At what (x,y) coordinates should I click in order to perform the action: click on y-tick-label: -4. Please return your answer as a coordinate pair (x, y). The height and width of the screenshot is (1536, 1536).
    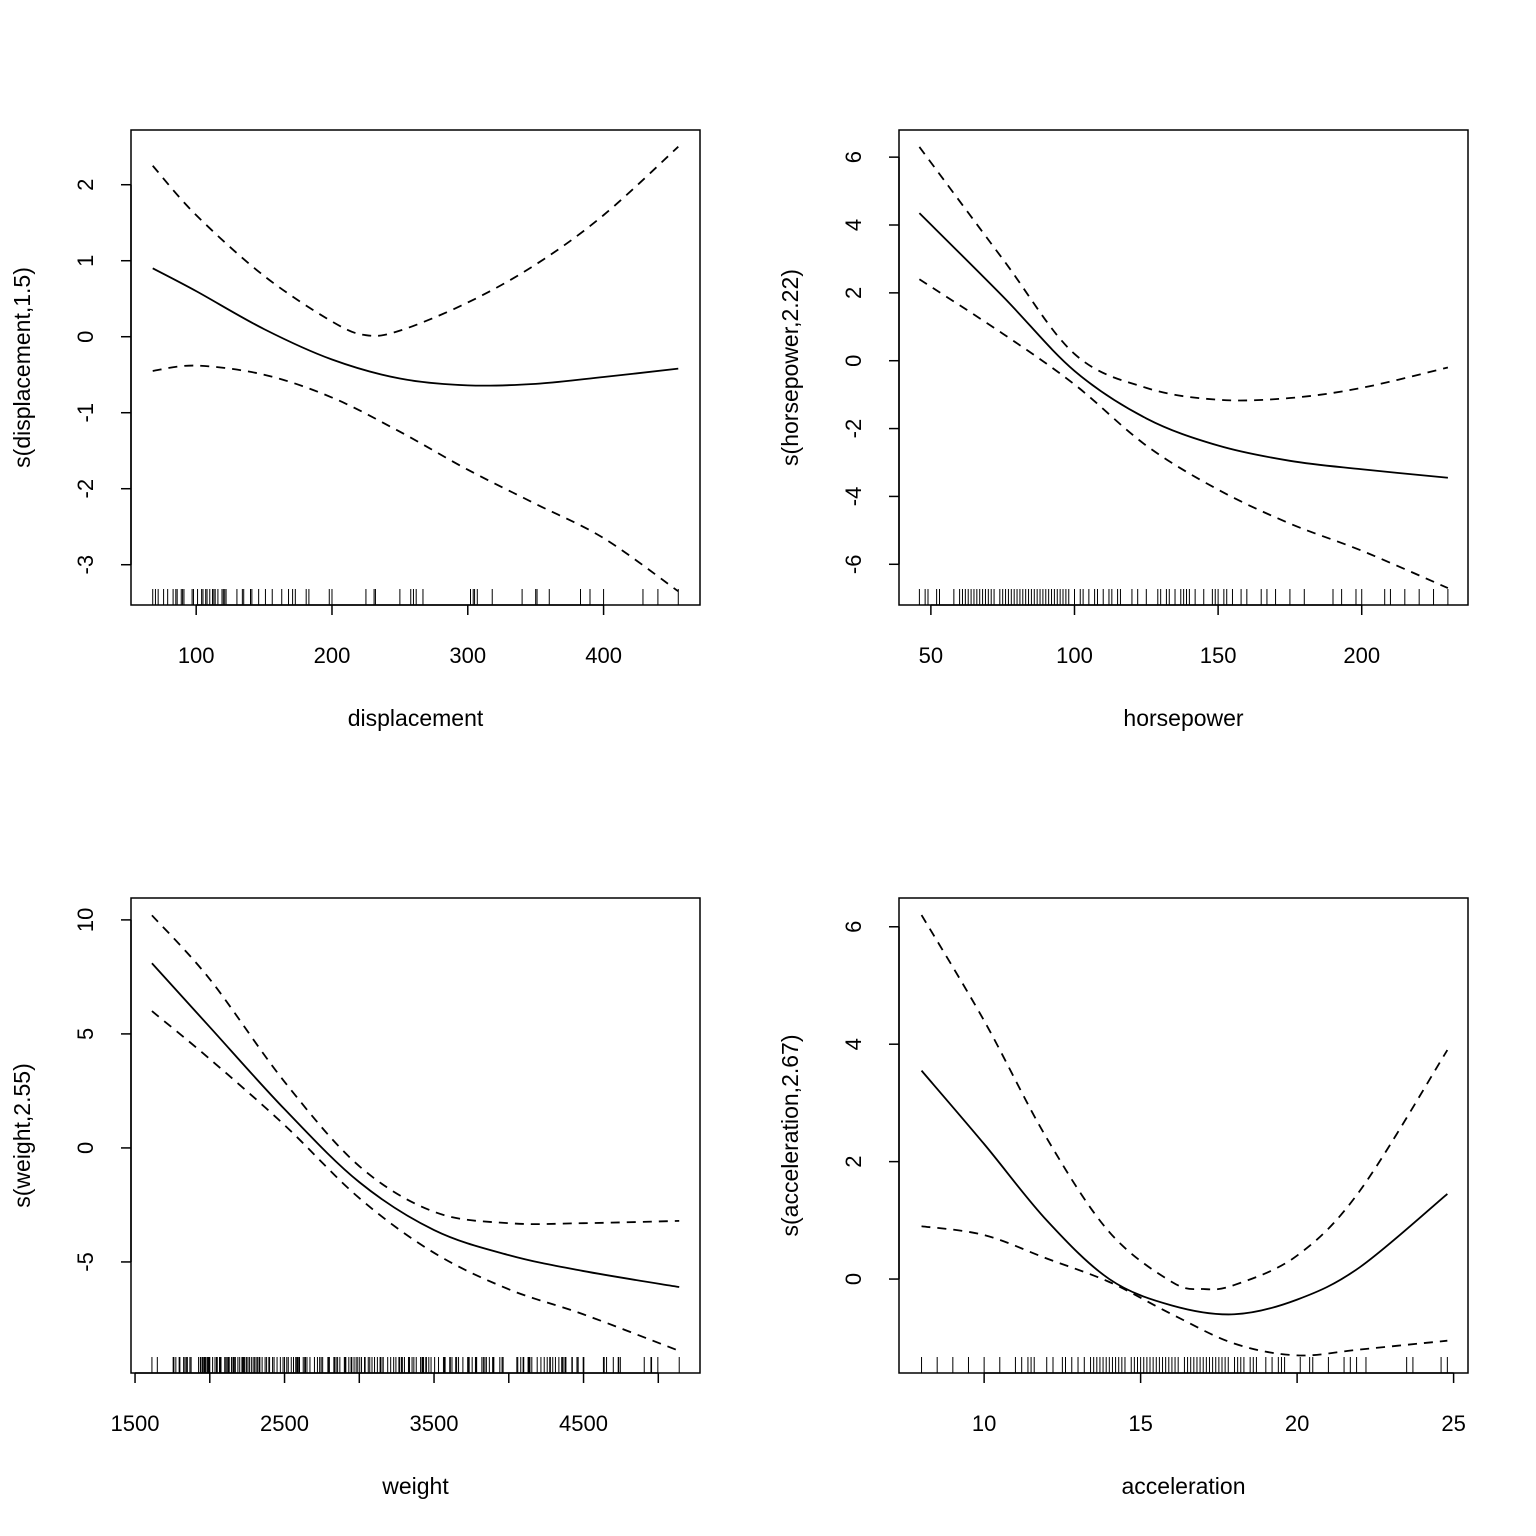
    Looking at the image, I should click on (853, 497).